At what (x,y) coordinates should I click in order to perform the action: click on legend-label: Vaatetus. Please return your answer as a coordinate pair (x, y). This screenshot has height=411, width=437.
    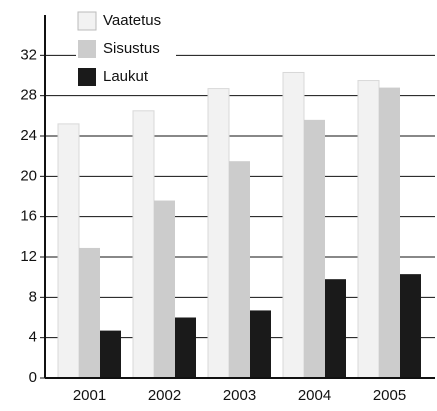
    Looking at the image, I should click on (132, 20).